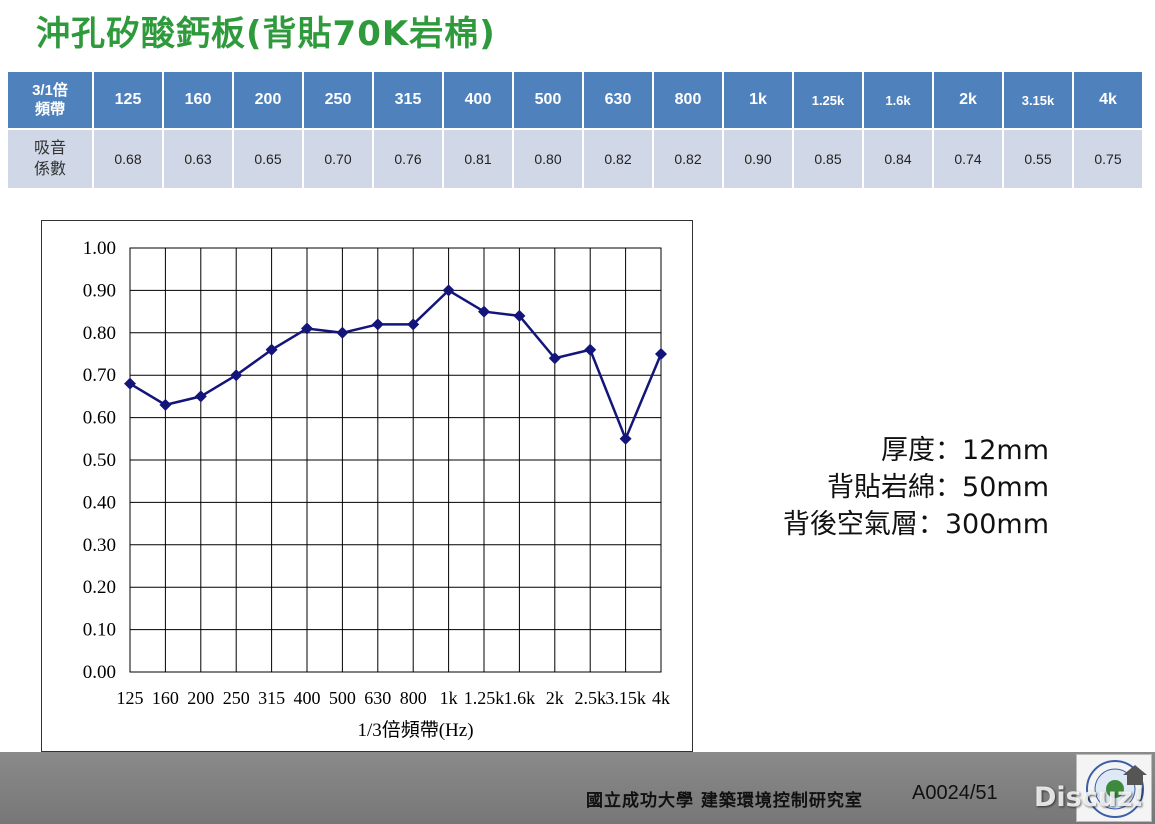 This screenshot has height=824, width=1155. I want to click on x-tick-label: 125, so click(130, 698).